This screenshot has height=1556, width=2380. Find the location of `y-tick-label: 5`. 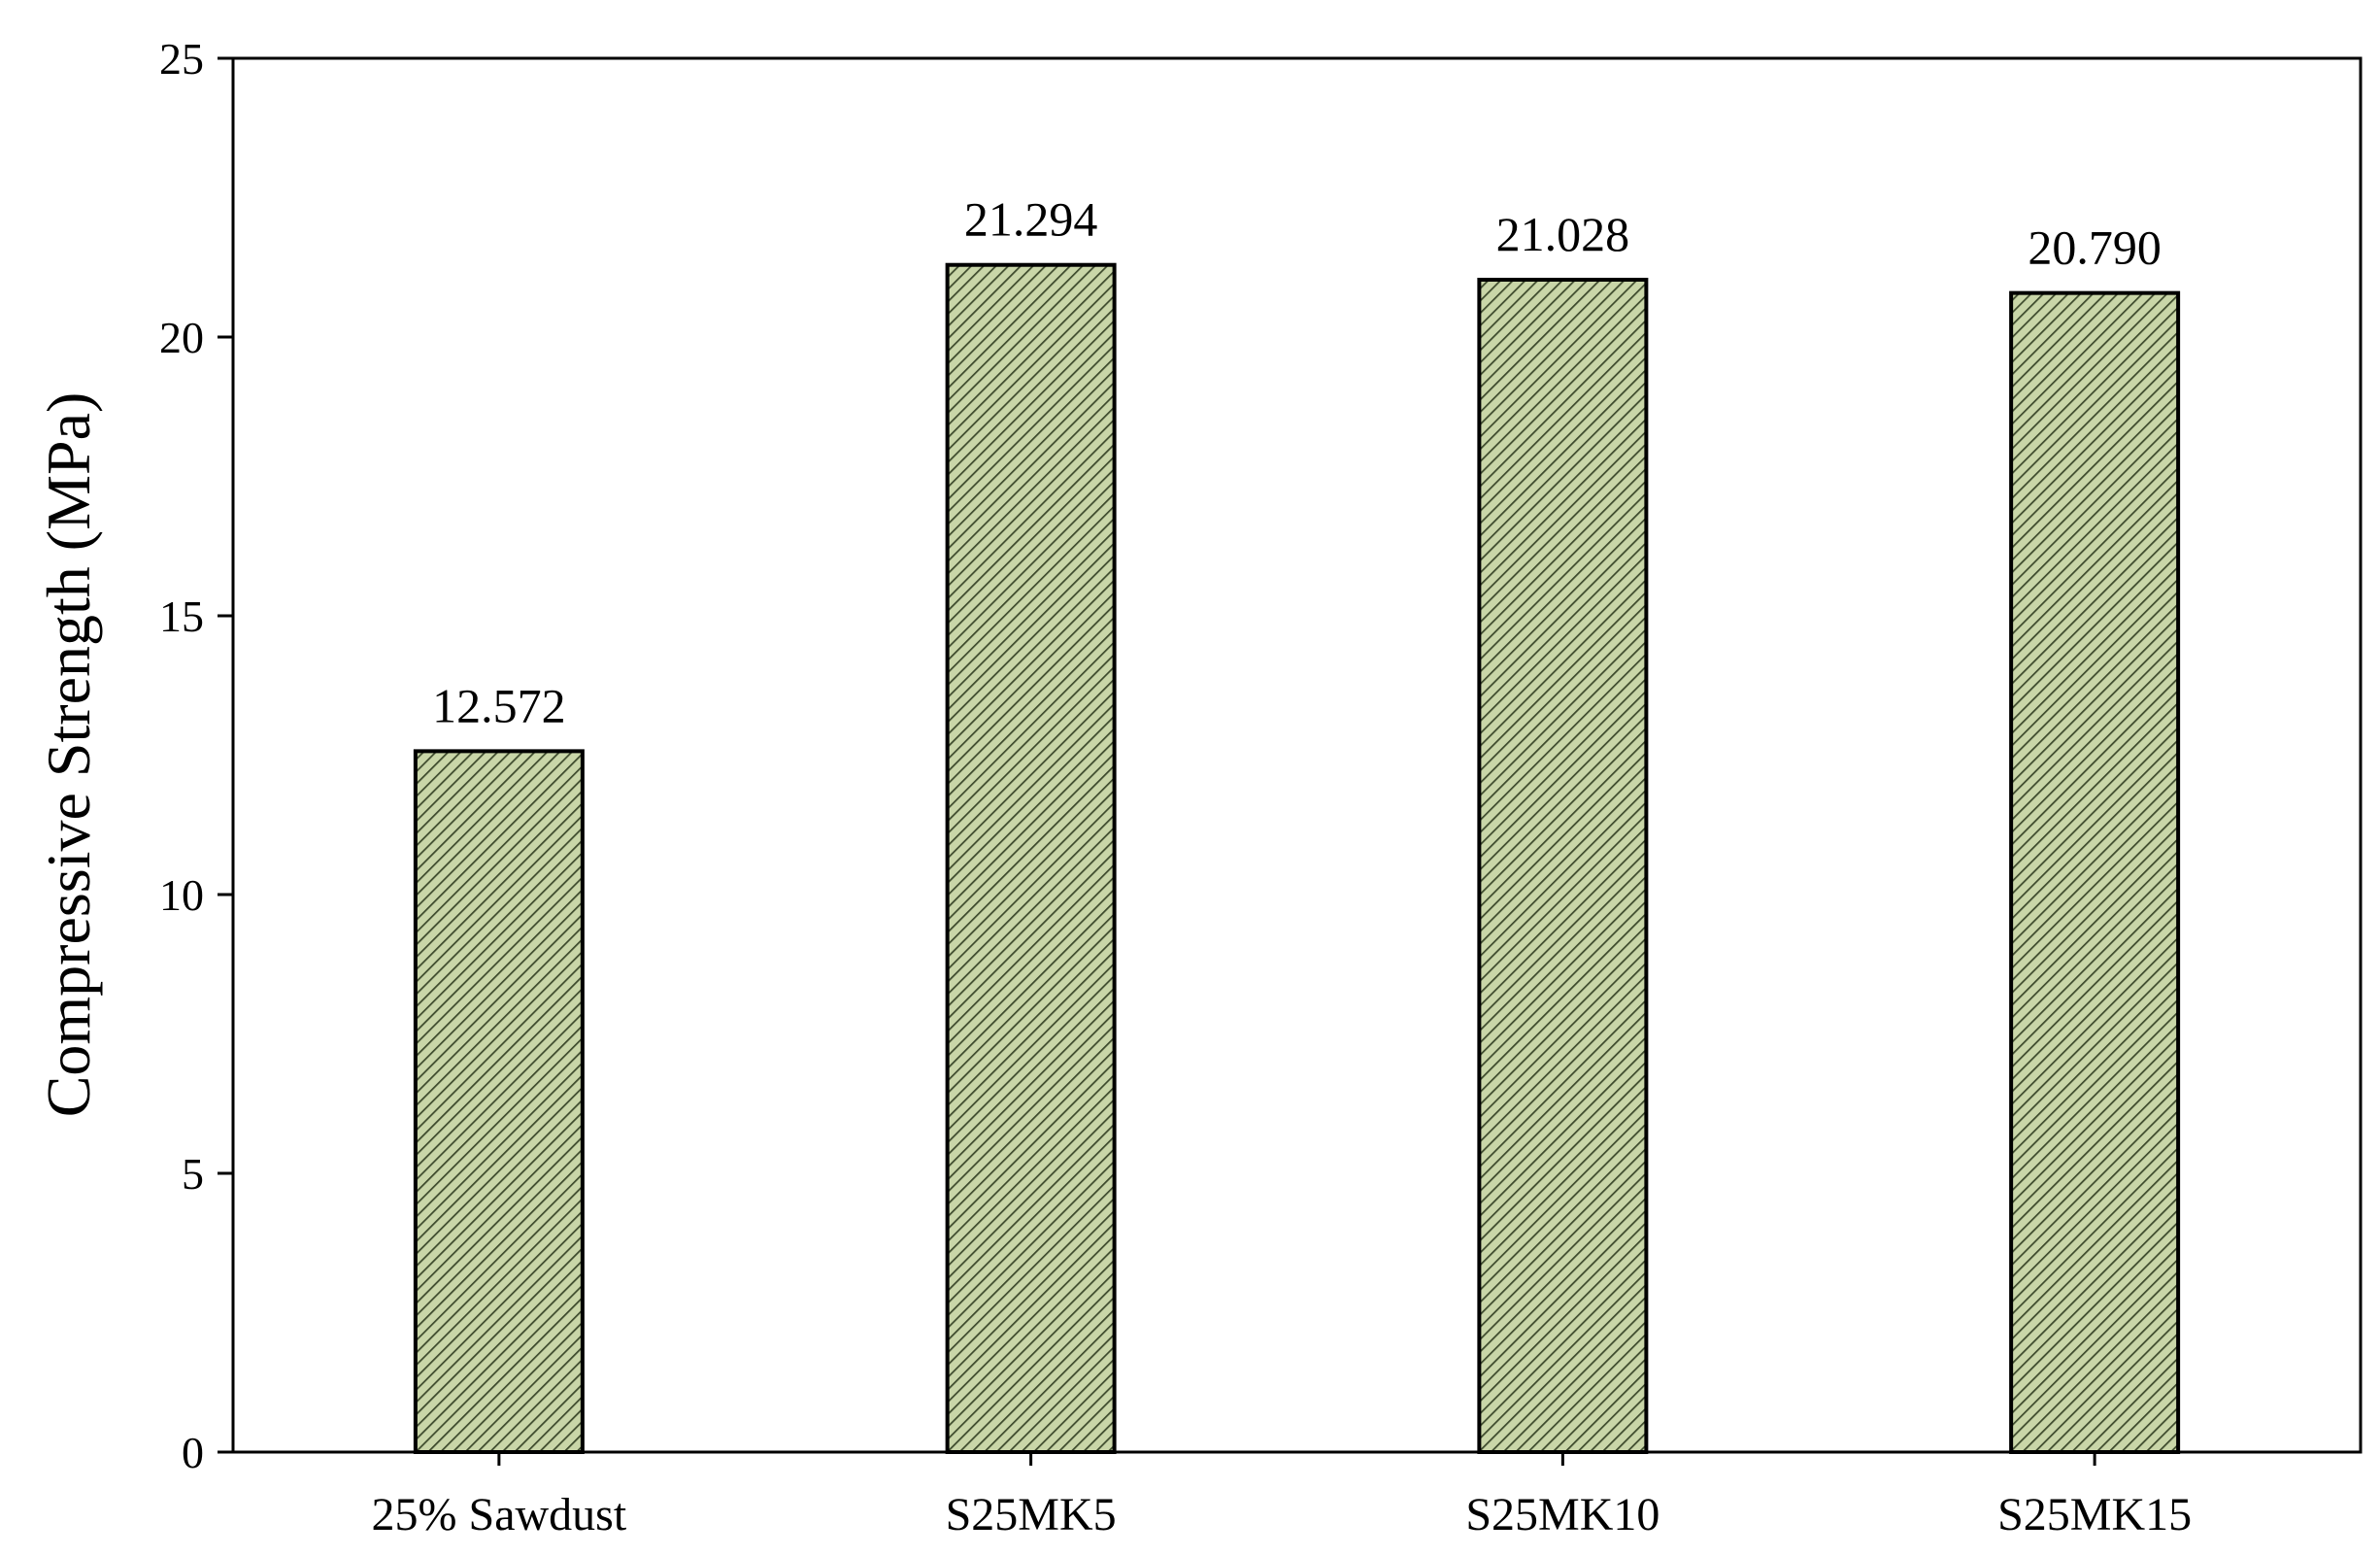

y-tick-label: 5 is located at coordinates (193, 1174).